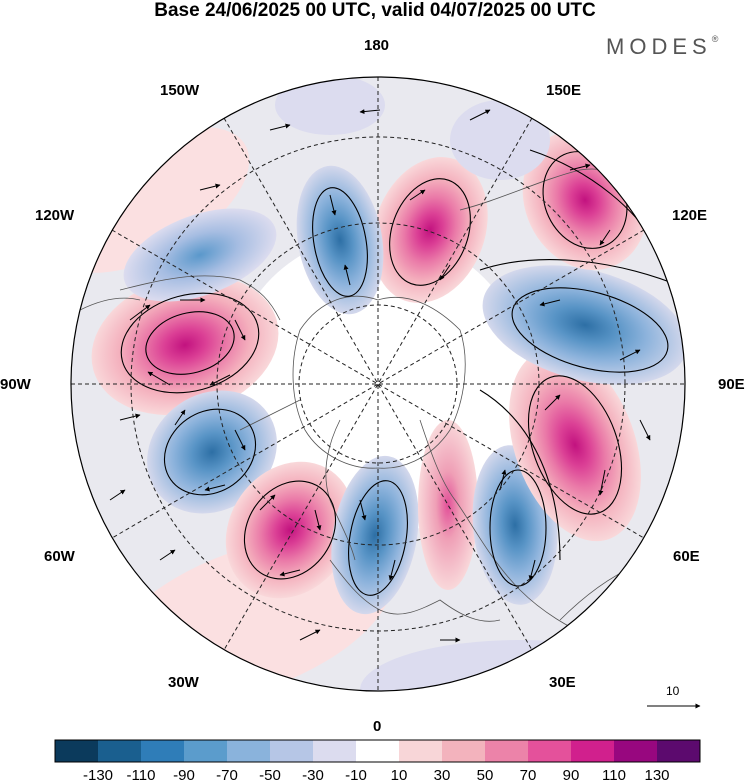 The width and height of the screenshot is (750, 784). Describe the element at coordinates (583, 325) in the screenshot. I see `negative-anomaly-95e` at that location.